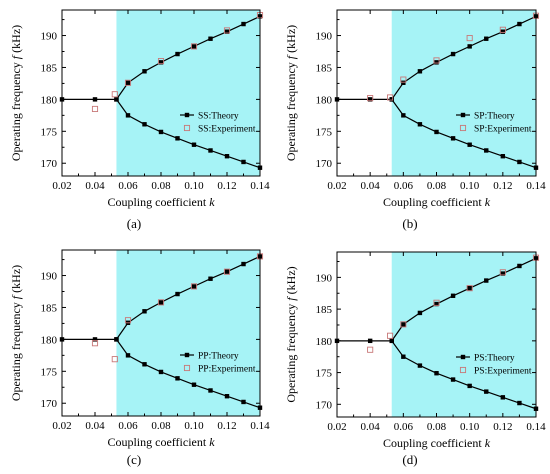 The height and width of the screenshot is (474, 550). I want to click on y-tick-label: 180, so click(49, 340).